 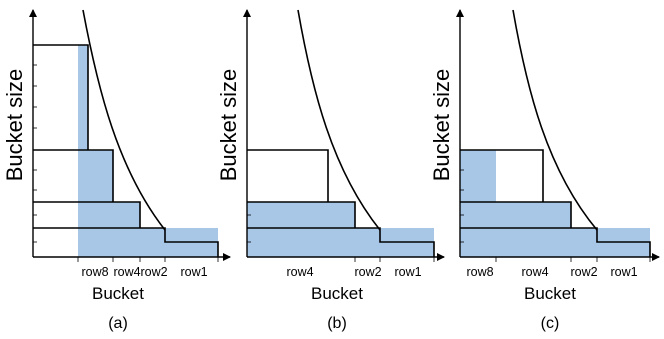 I want to click on panel-caption: (c), so click(x=550, y=323).